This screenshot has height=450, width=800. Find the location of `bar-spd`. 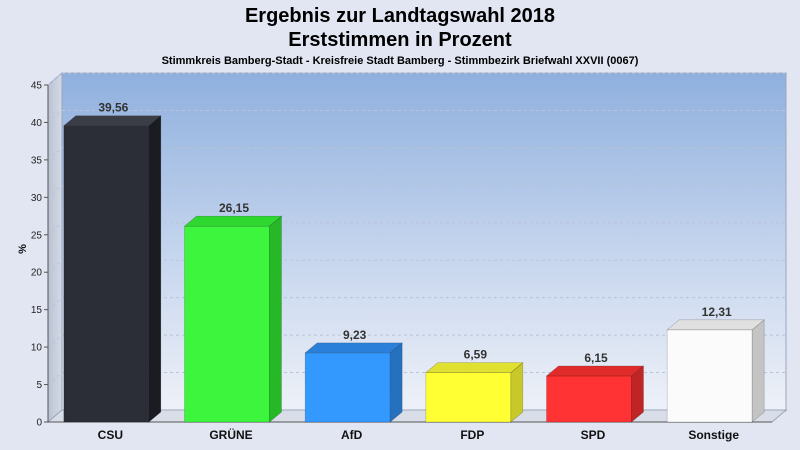

bar-spd is located at coordinates (595, 394).